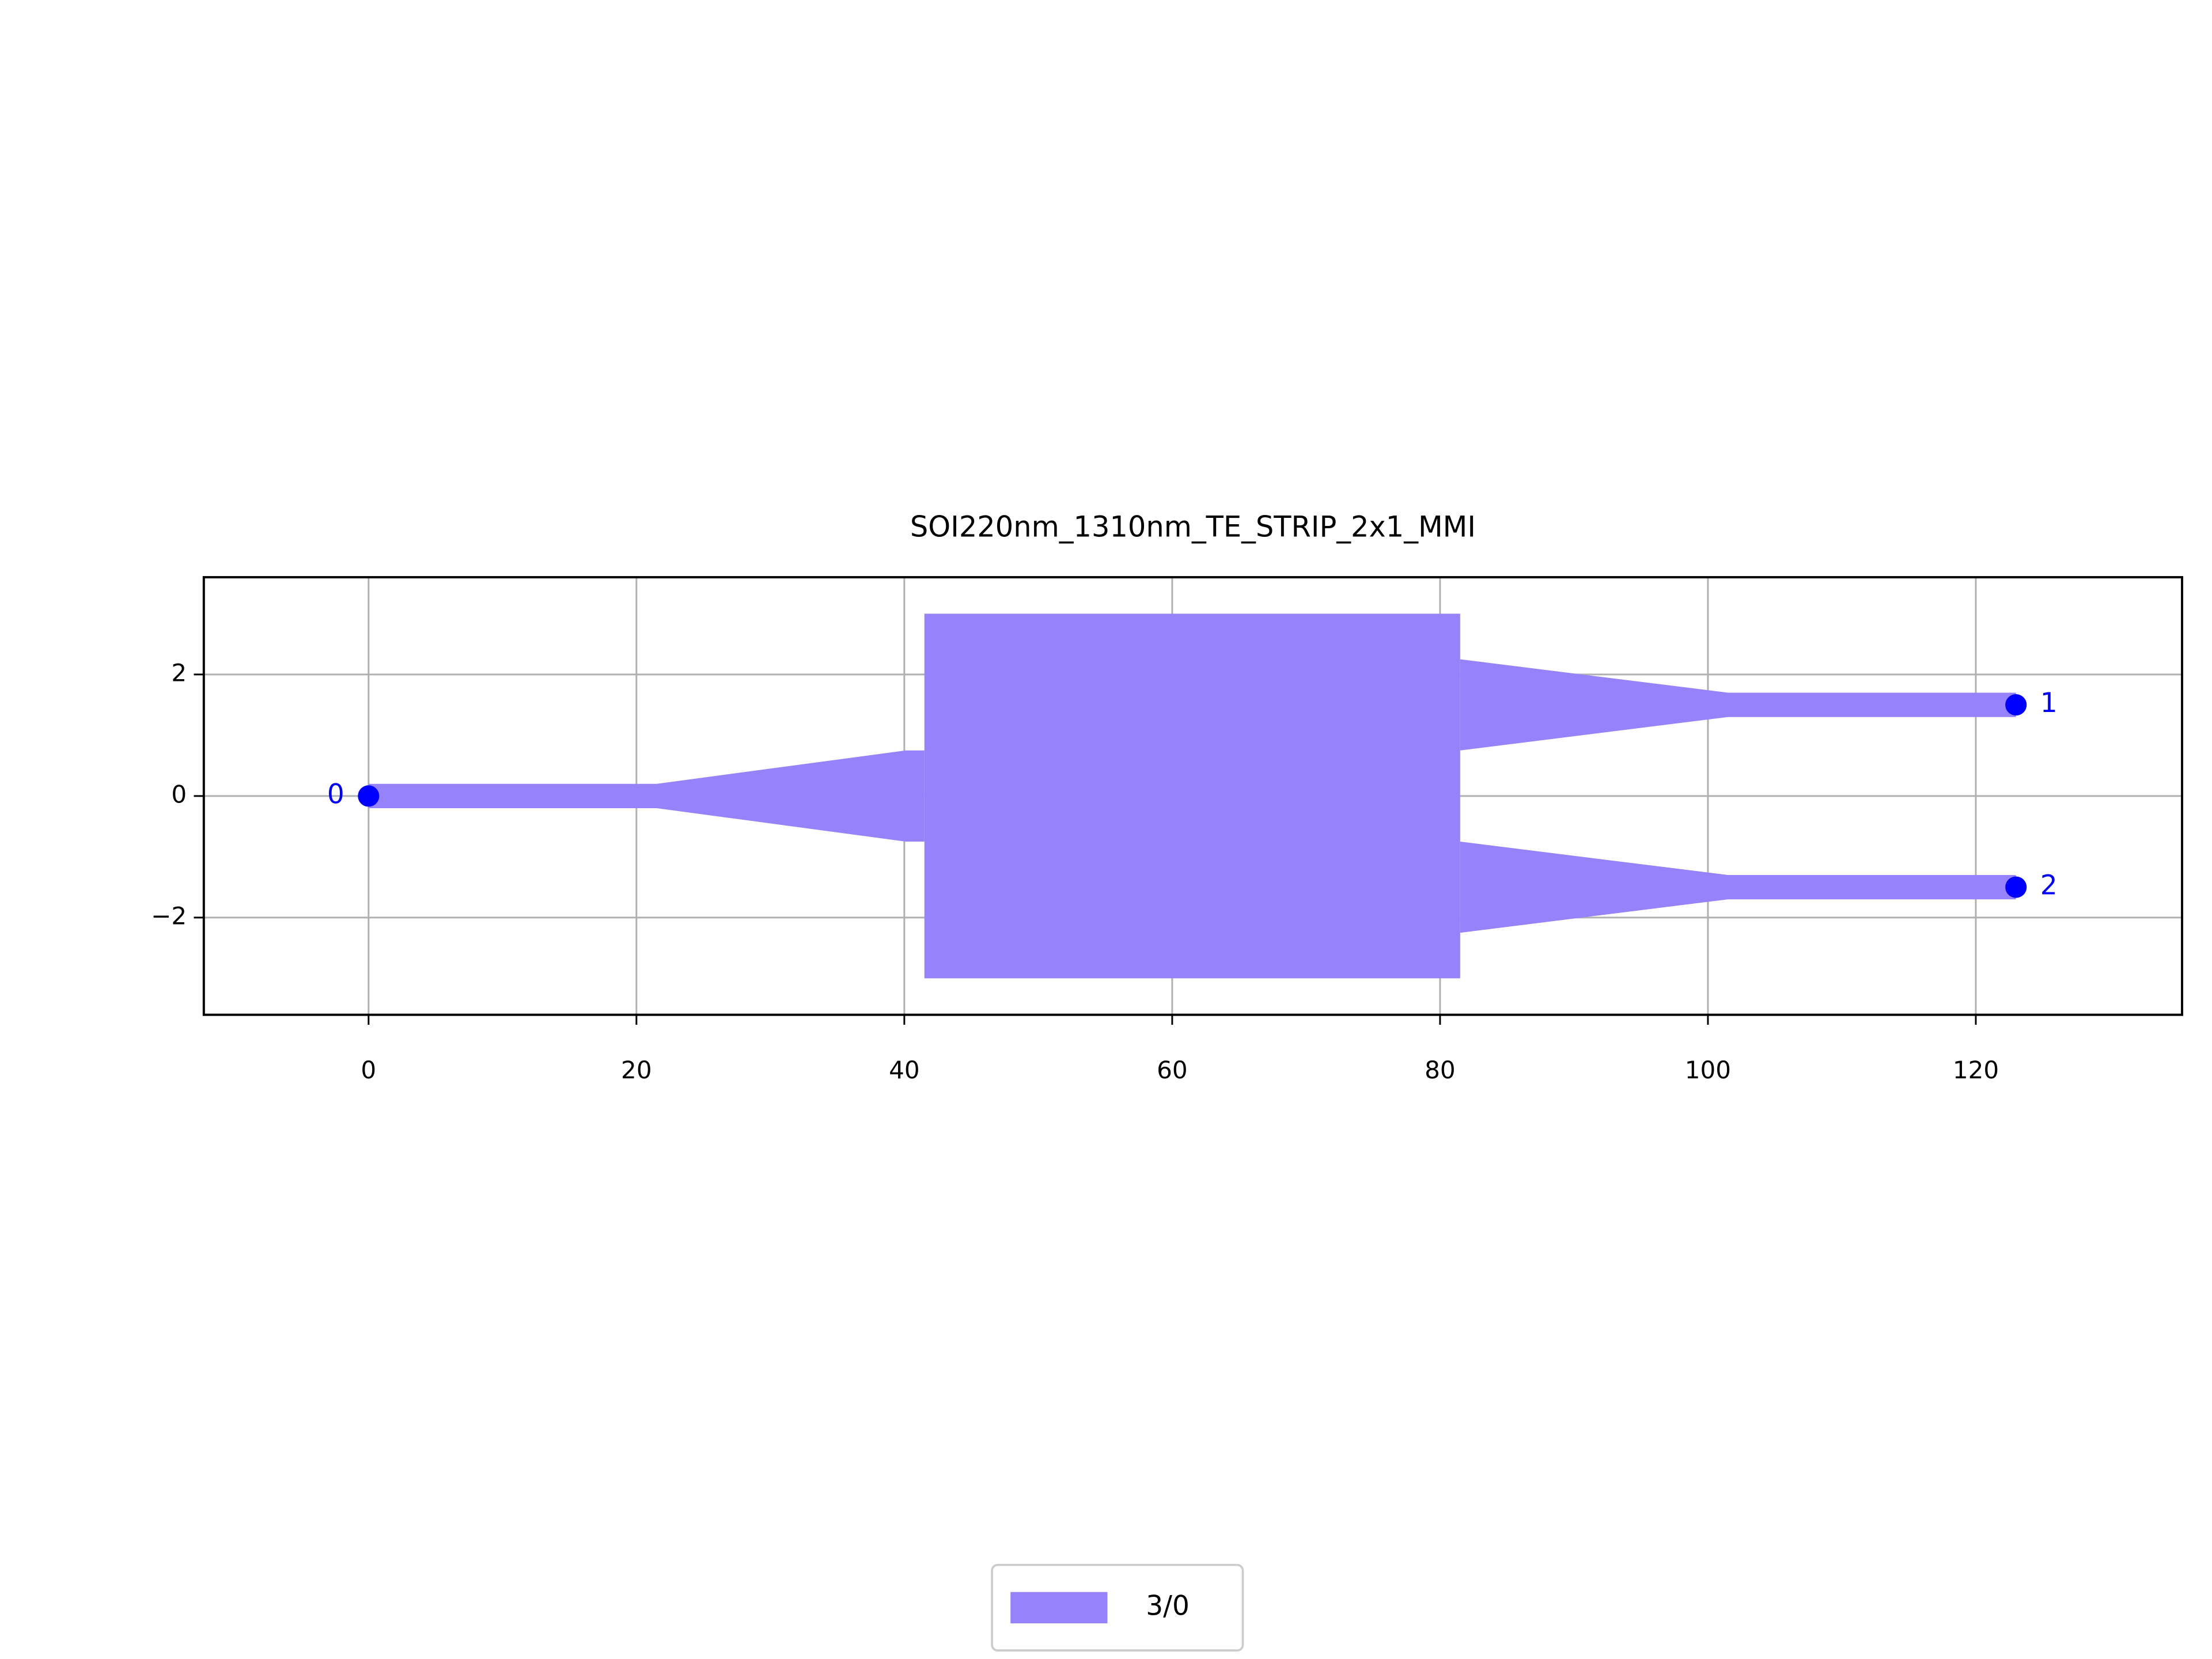 The width and height of the screenshot is (2212, 1659). I want to click on legend-label: 3/0, so click(1168, 1606).